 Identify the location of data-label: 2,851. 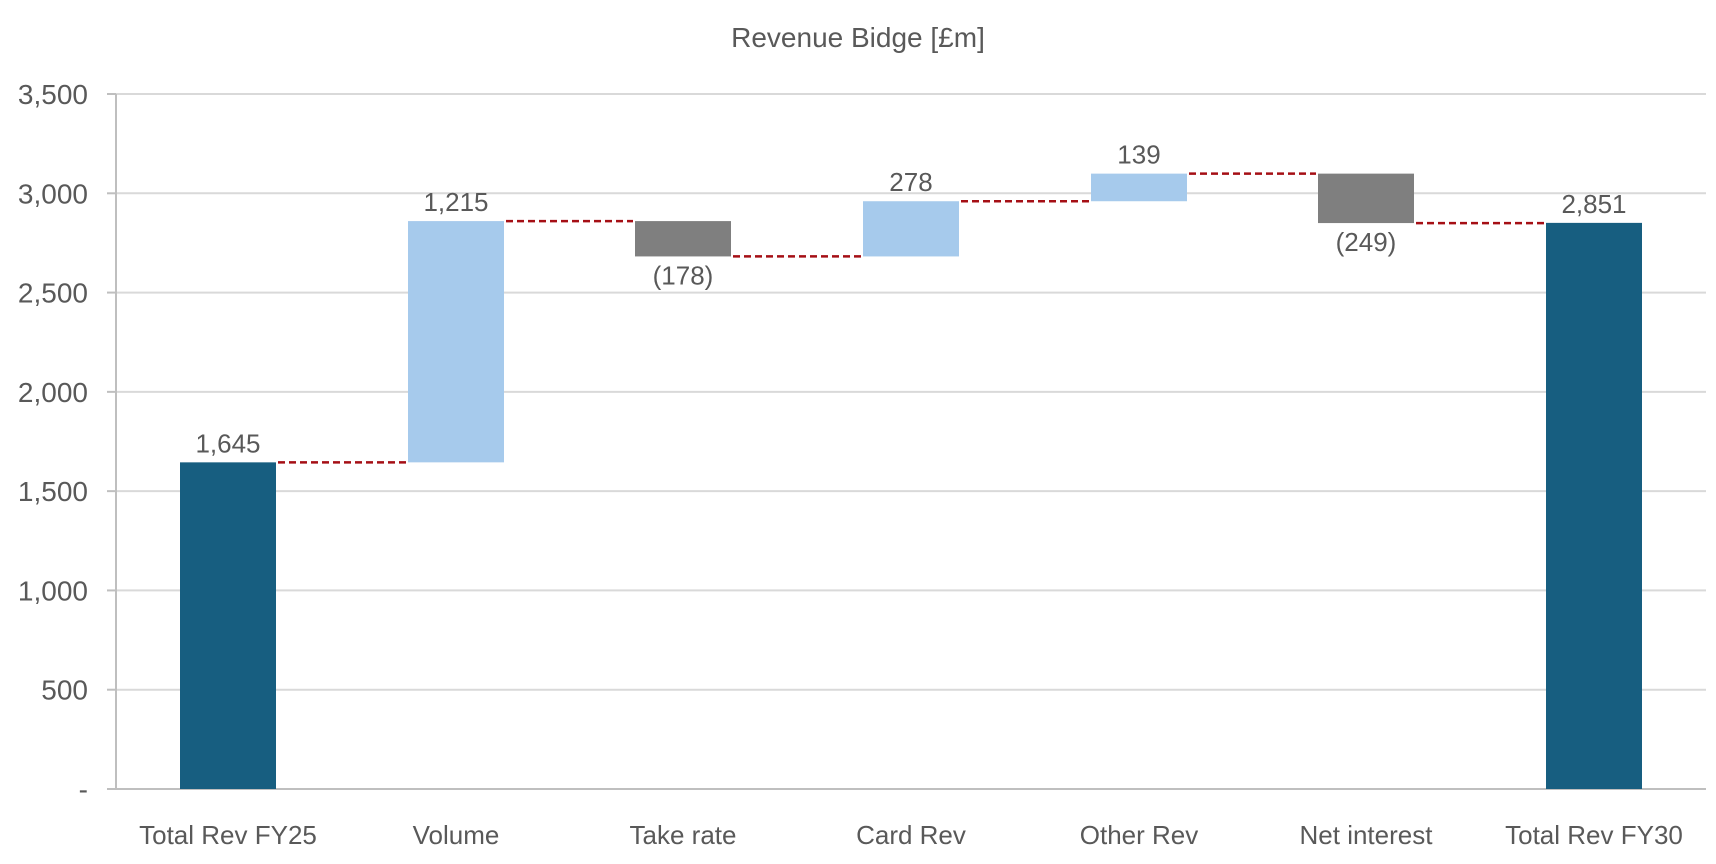
(1593, 204).